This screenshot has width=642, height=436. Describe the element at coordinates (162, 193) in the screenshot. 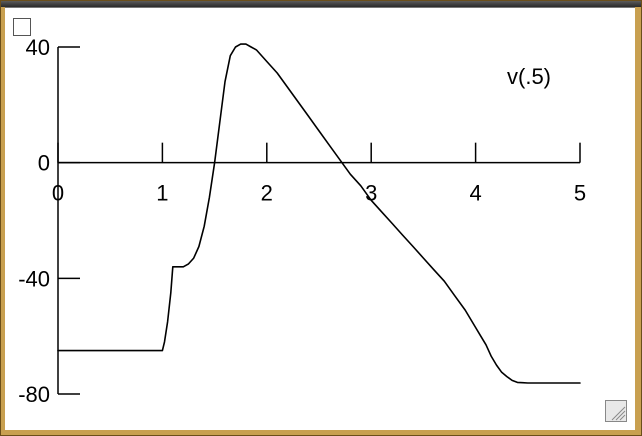

I see `x-tick-label-1: 1` at that location.